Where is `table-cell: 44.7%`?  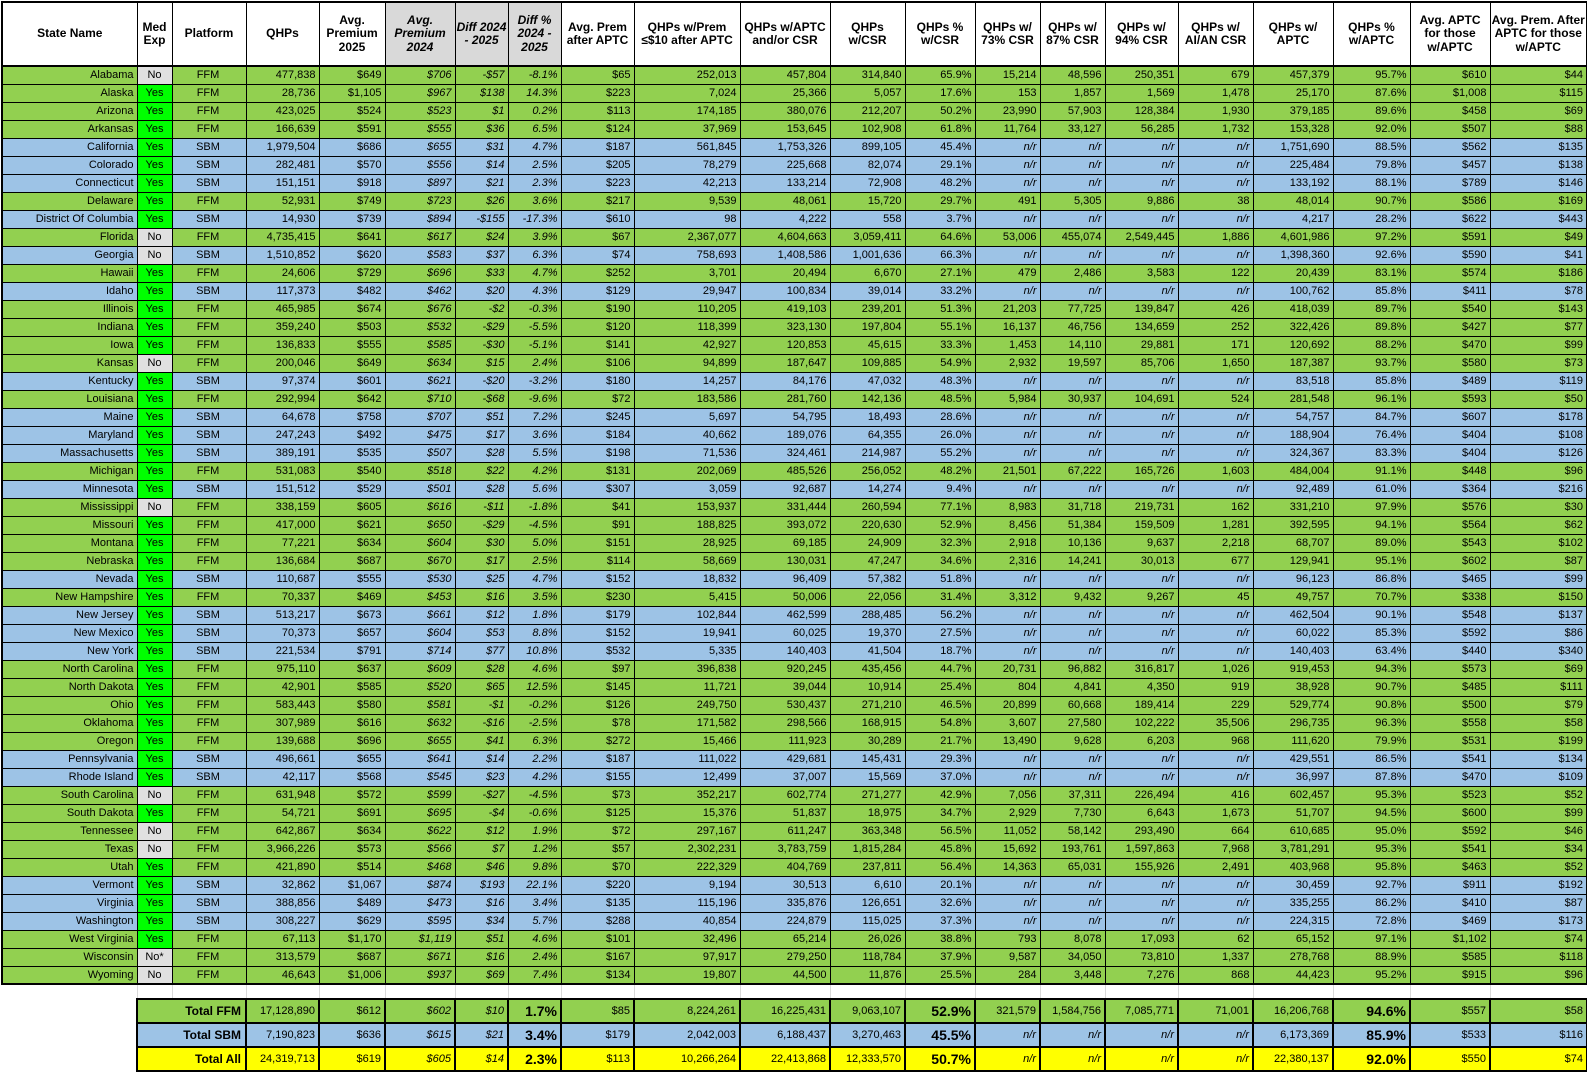 table-cell: 44.7% is located at coordinates (940, 669).